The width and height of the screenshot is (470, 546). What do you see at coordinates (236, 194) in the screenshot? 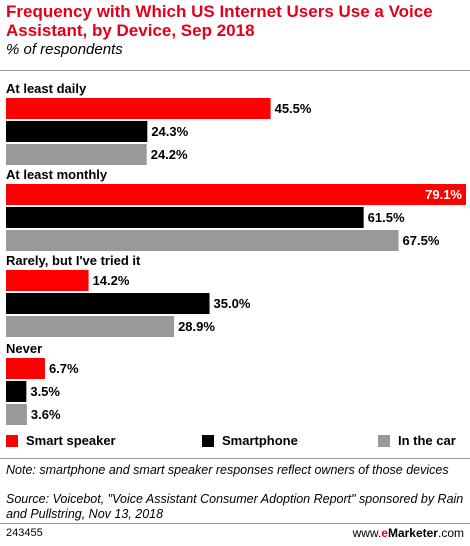
I see `bar-at-least-monthly-smart-speaker` at bounding box center [236, 194].